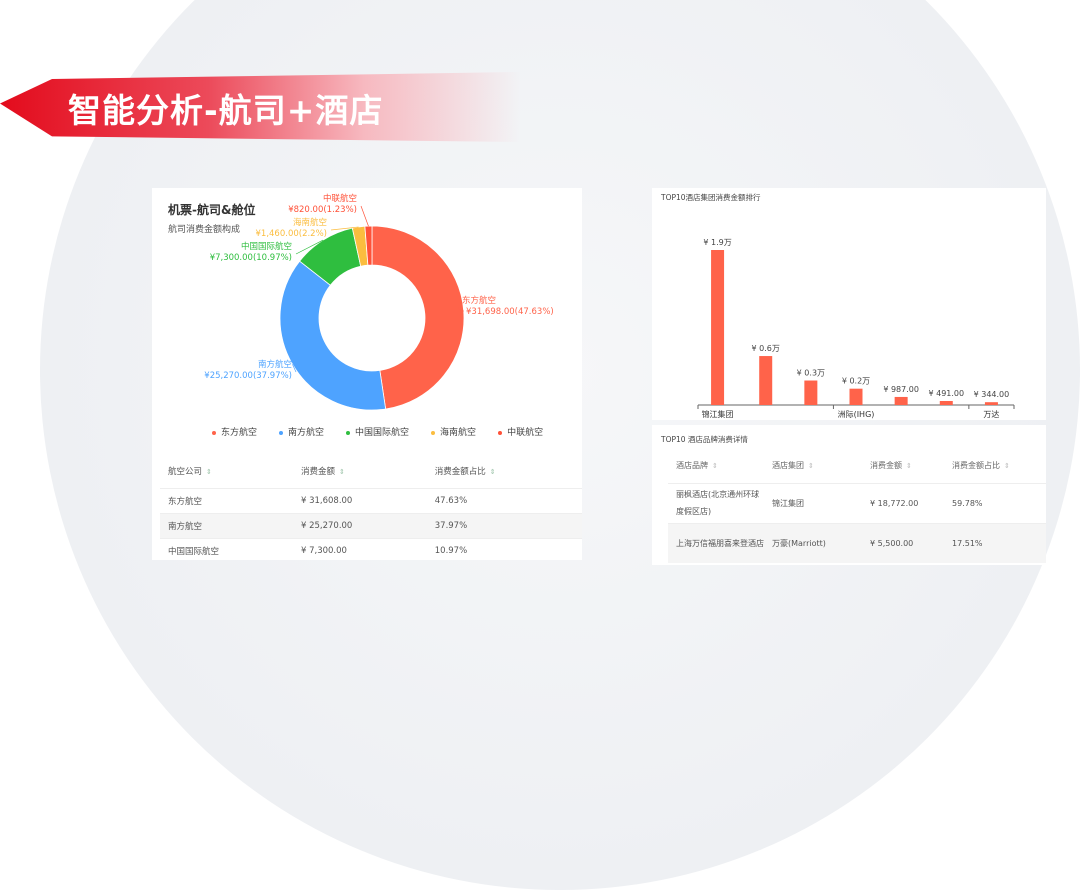 This screenshot has width=1080, height=890. I want to click on bar-data-label: ¥ 987.00, so click(901, 389).